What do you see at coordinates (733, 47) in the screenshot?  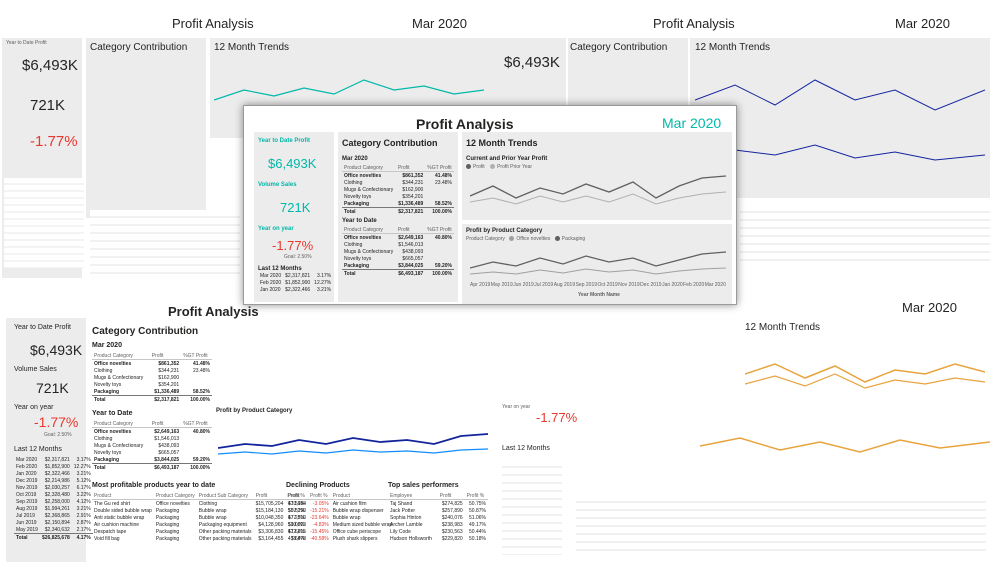 I see `trends-title-tr: 12 Month Trends` at bounding box center [733, 47].